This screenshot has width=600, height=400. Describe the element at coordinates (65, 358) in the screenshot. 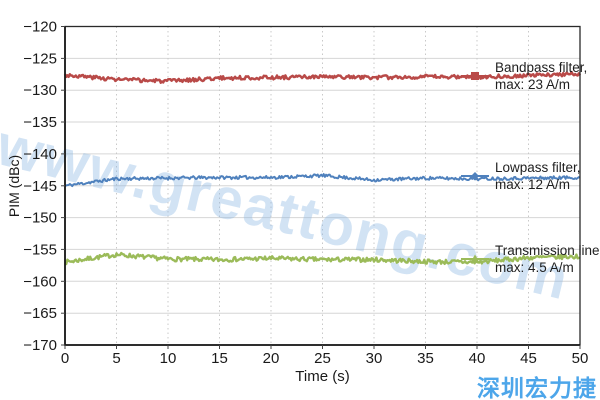

I see `x-tick-label: 0` at that location.